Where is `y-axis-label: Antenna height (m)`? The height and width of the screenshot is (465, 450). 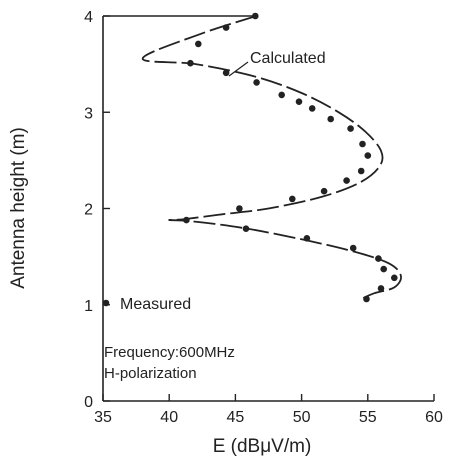 y-axis-label: Antenna height (m) is located at coordinates (18, 208).